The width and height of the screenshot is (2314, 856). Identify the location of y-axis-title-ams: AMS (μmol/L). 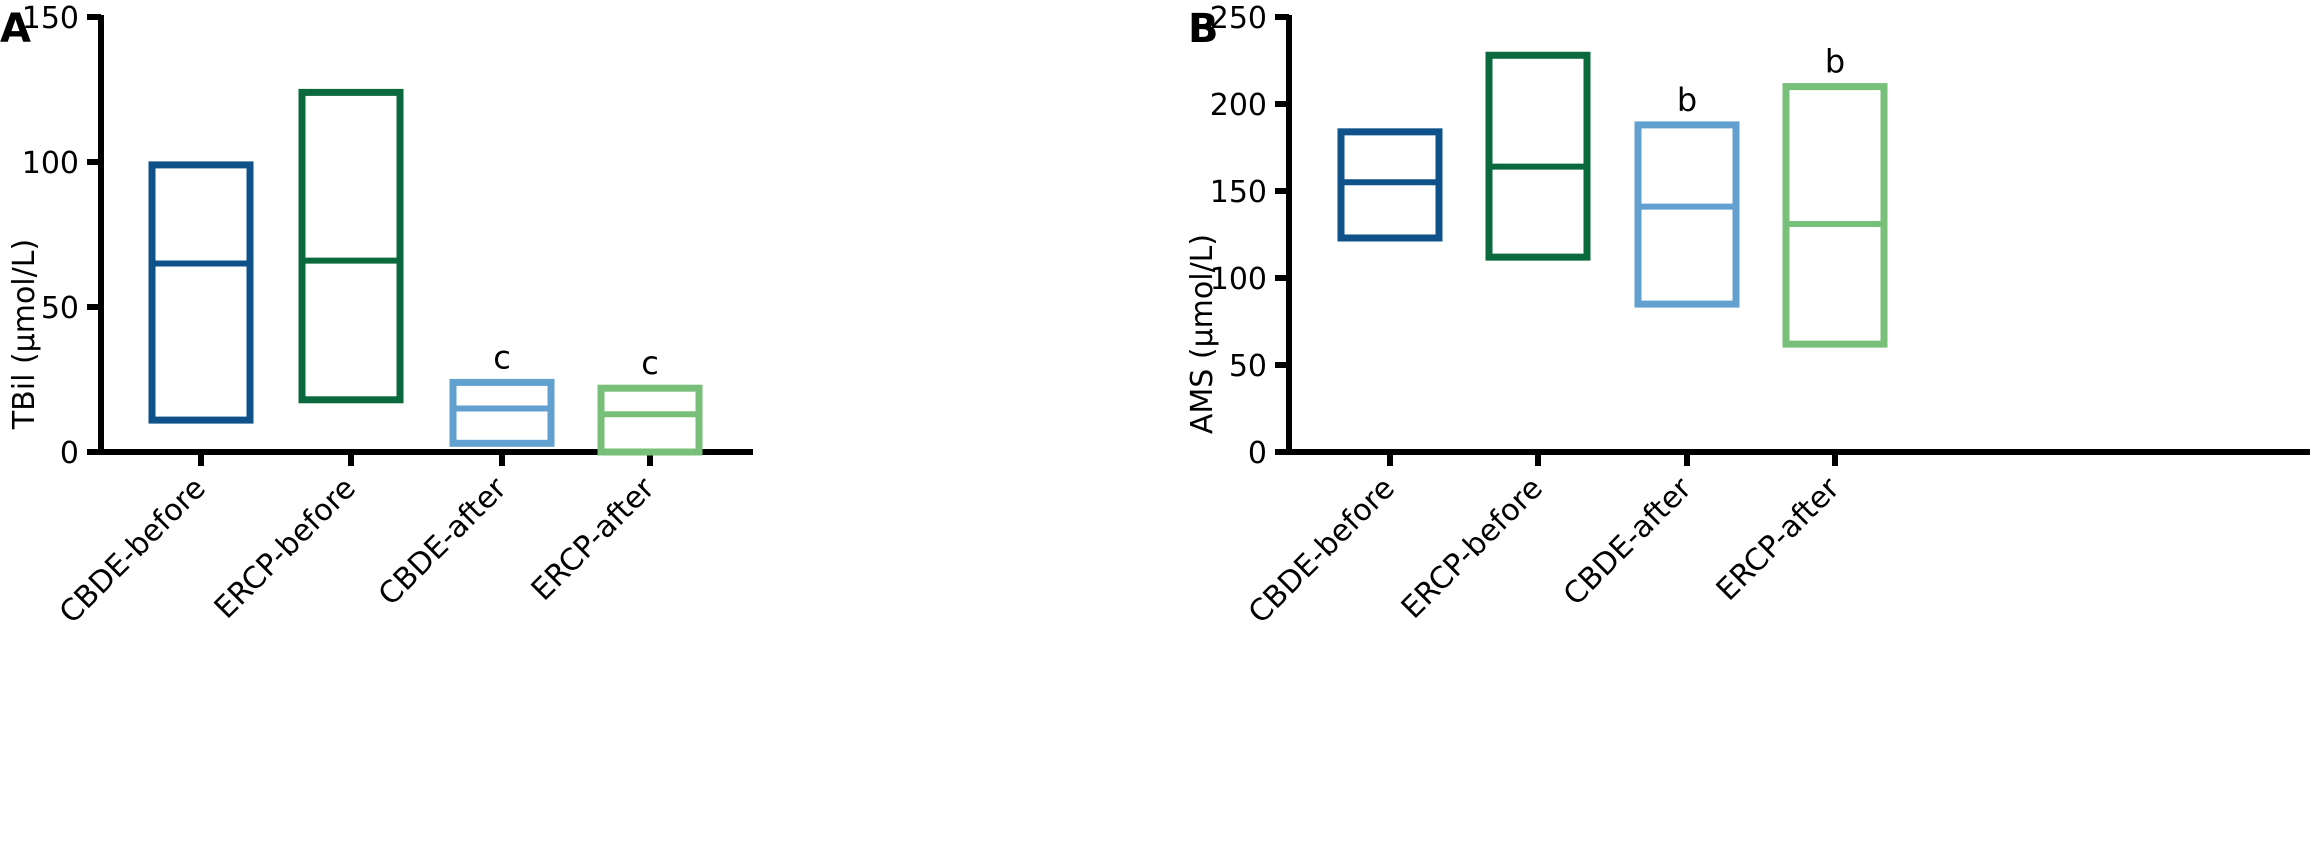
(1202, 334).